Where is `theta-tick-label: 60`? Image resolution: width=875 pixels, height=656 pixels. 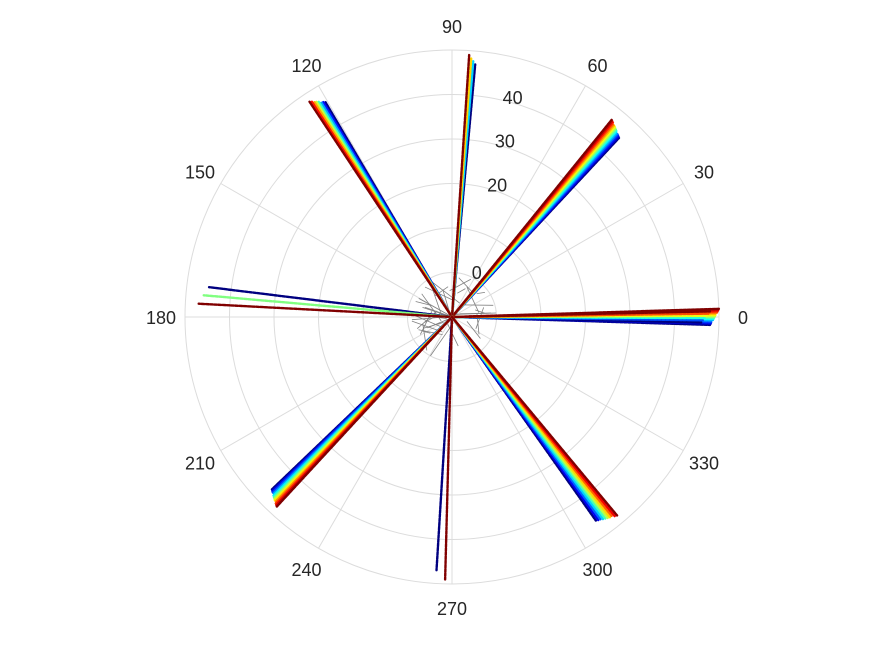
theta-tick-label: 60 is located at coordinates (597, 66).